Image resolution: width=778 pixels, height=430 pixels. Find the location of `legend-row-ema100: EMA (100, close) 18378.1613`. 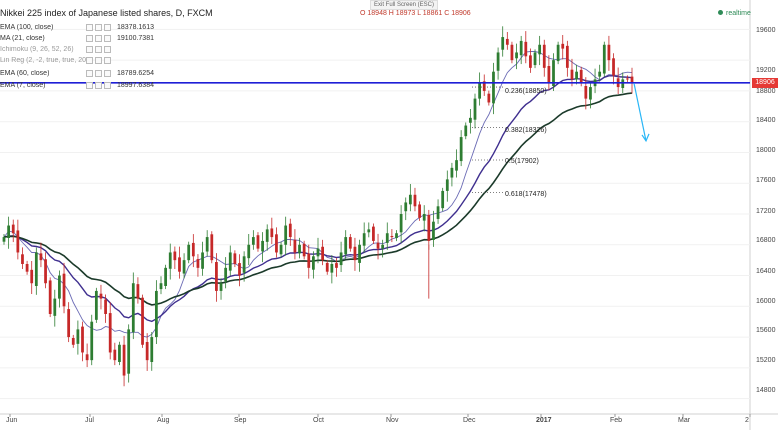

legend-row-ema100: EMA (100, close) 18378.1613 is located at coordinates (77, 27).